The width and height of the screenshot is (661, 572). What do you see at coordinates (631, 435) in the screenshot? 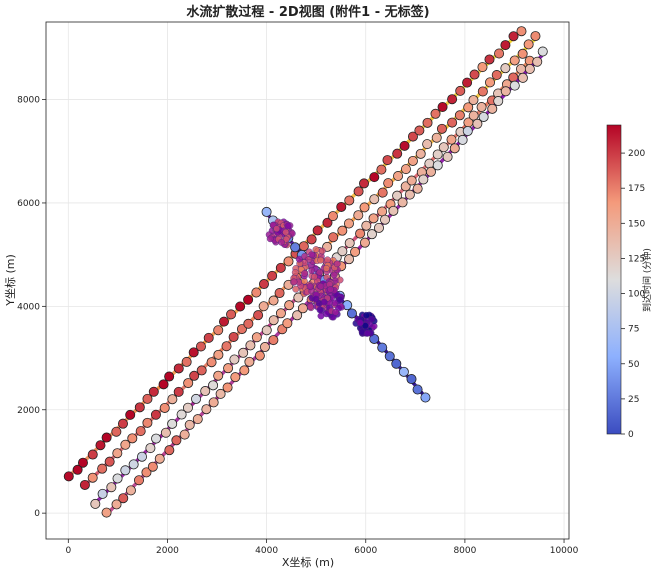
I see `colorbar-tick-label: 0` at bounding box center [631, 435].